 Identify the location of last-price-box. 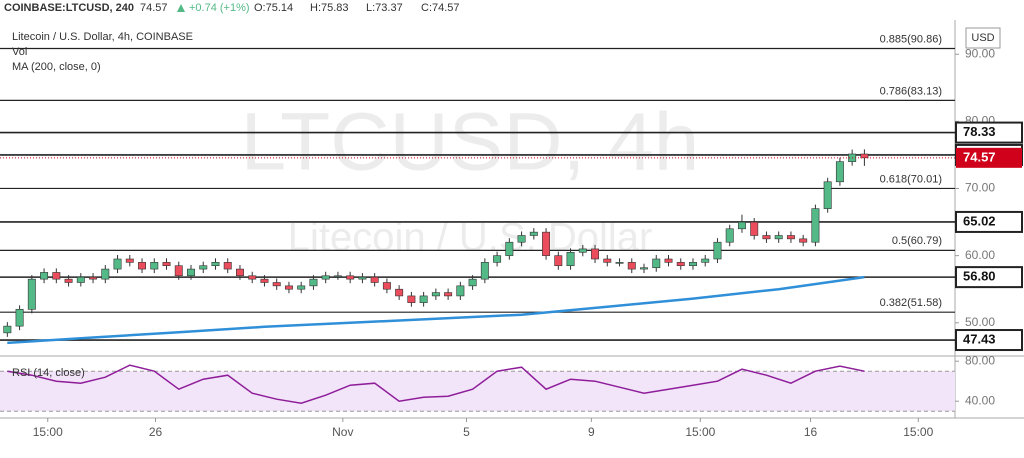
(989, 157).